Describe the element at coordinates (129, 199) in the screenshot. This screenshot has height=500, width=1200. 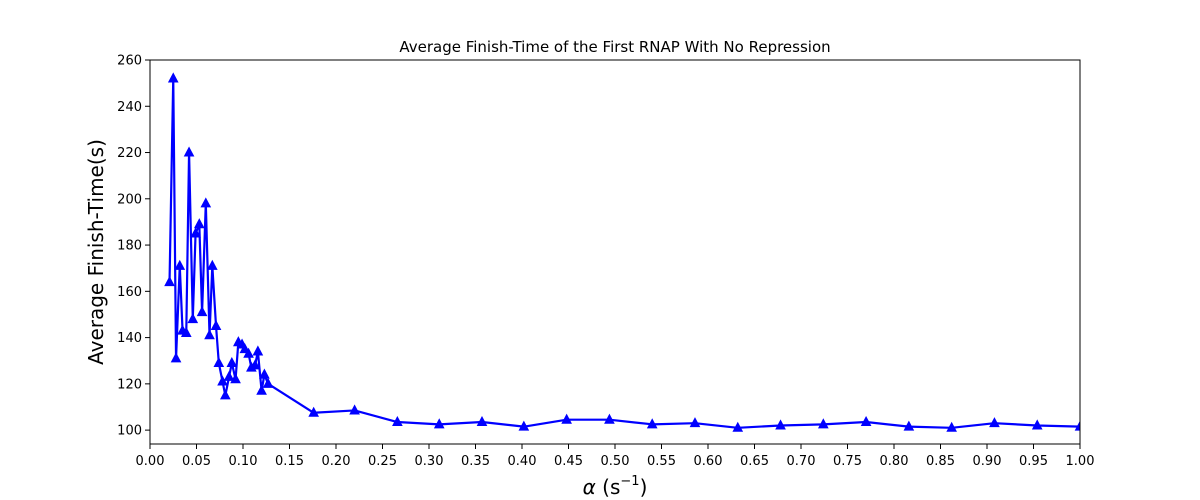
I see `y-tick-label: 200` at that location.